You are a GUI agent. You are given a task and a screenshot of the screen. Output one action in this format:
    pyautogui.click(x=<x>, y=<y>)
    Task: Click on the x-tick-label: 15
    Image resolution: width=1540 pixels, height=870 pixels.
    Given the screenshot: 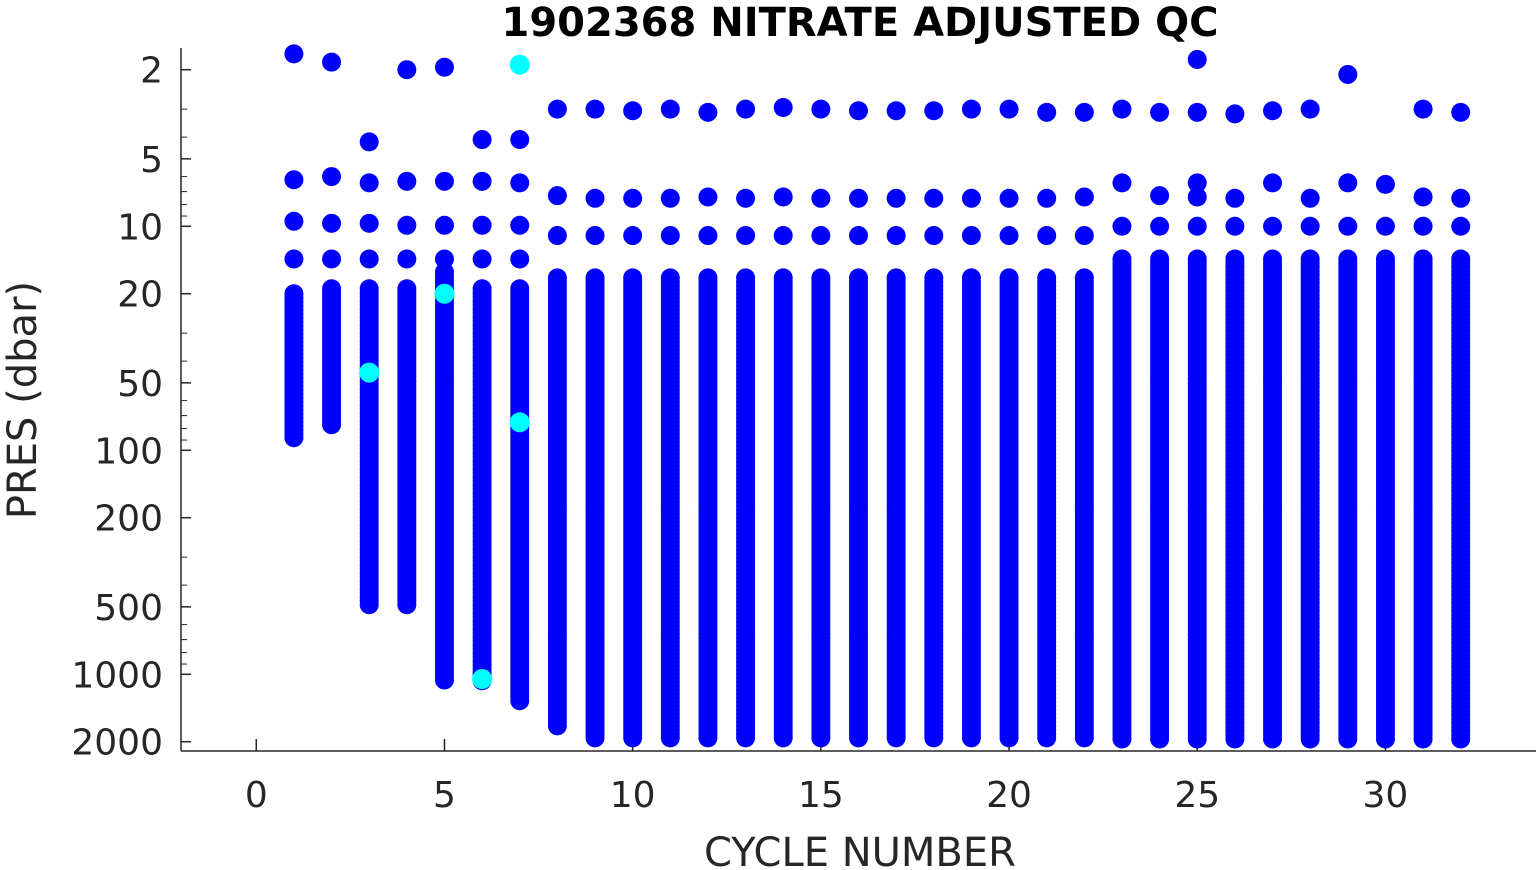 What is the action you would take?
    pyautogui.click(x=821, y=795)
    